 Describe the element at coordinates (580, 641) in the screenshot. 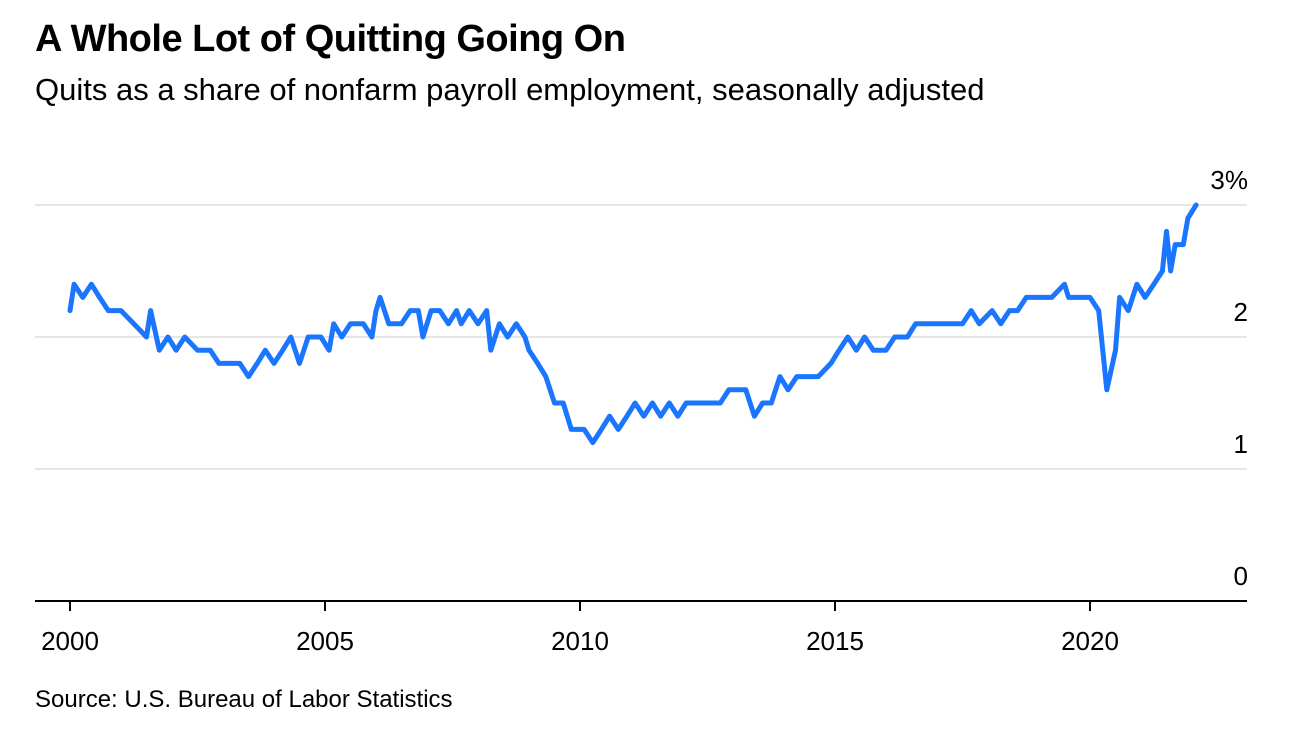

I see `x-tick-label-2010: 2010` at that location.